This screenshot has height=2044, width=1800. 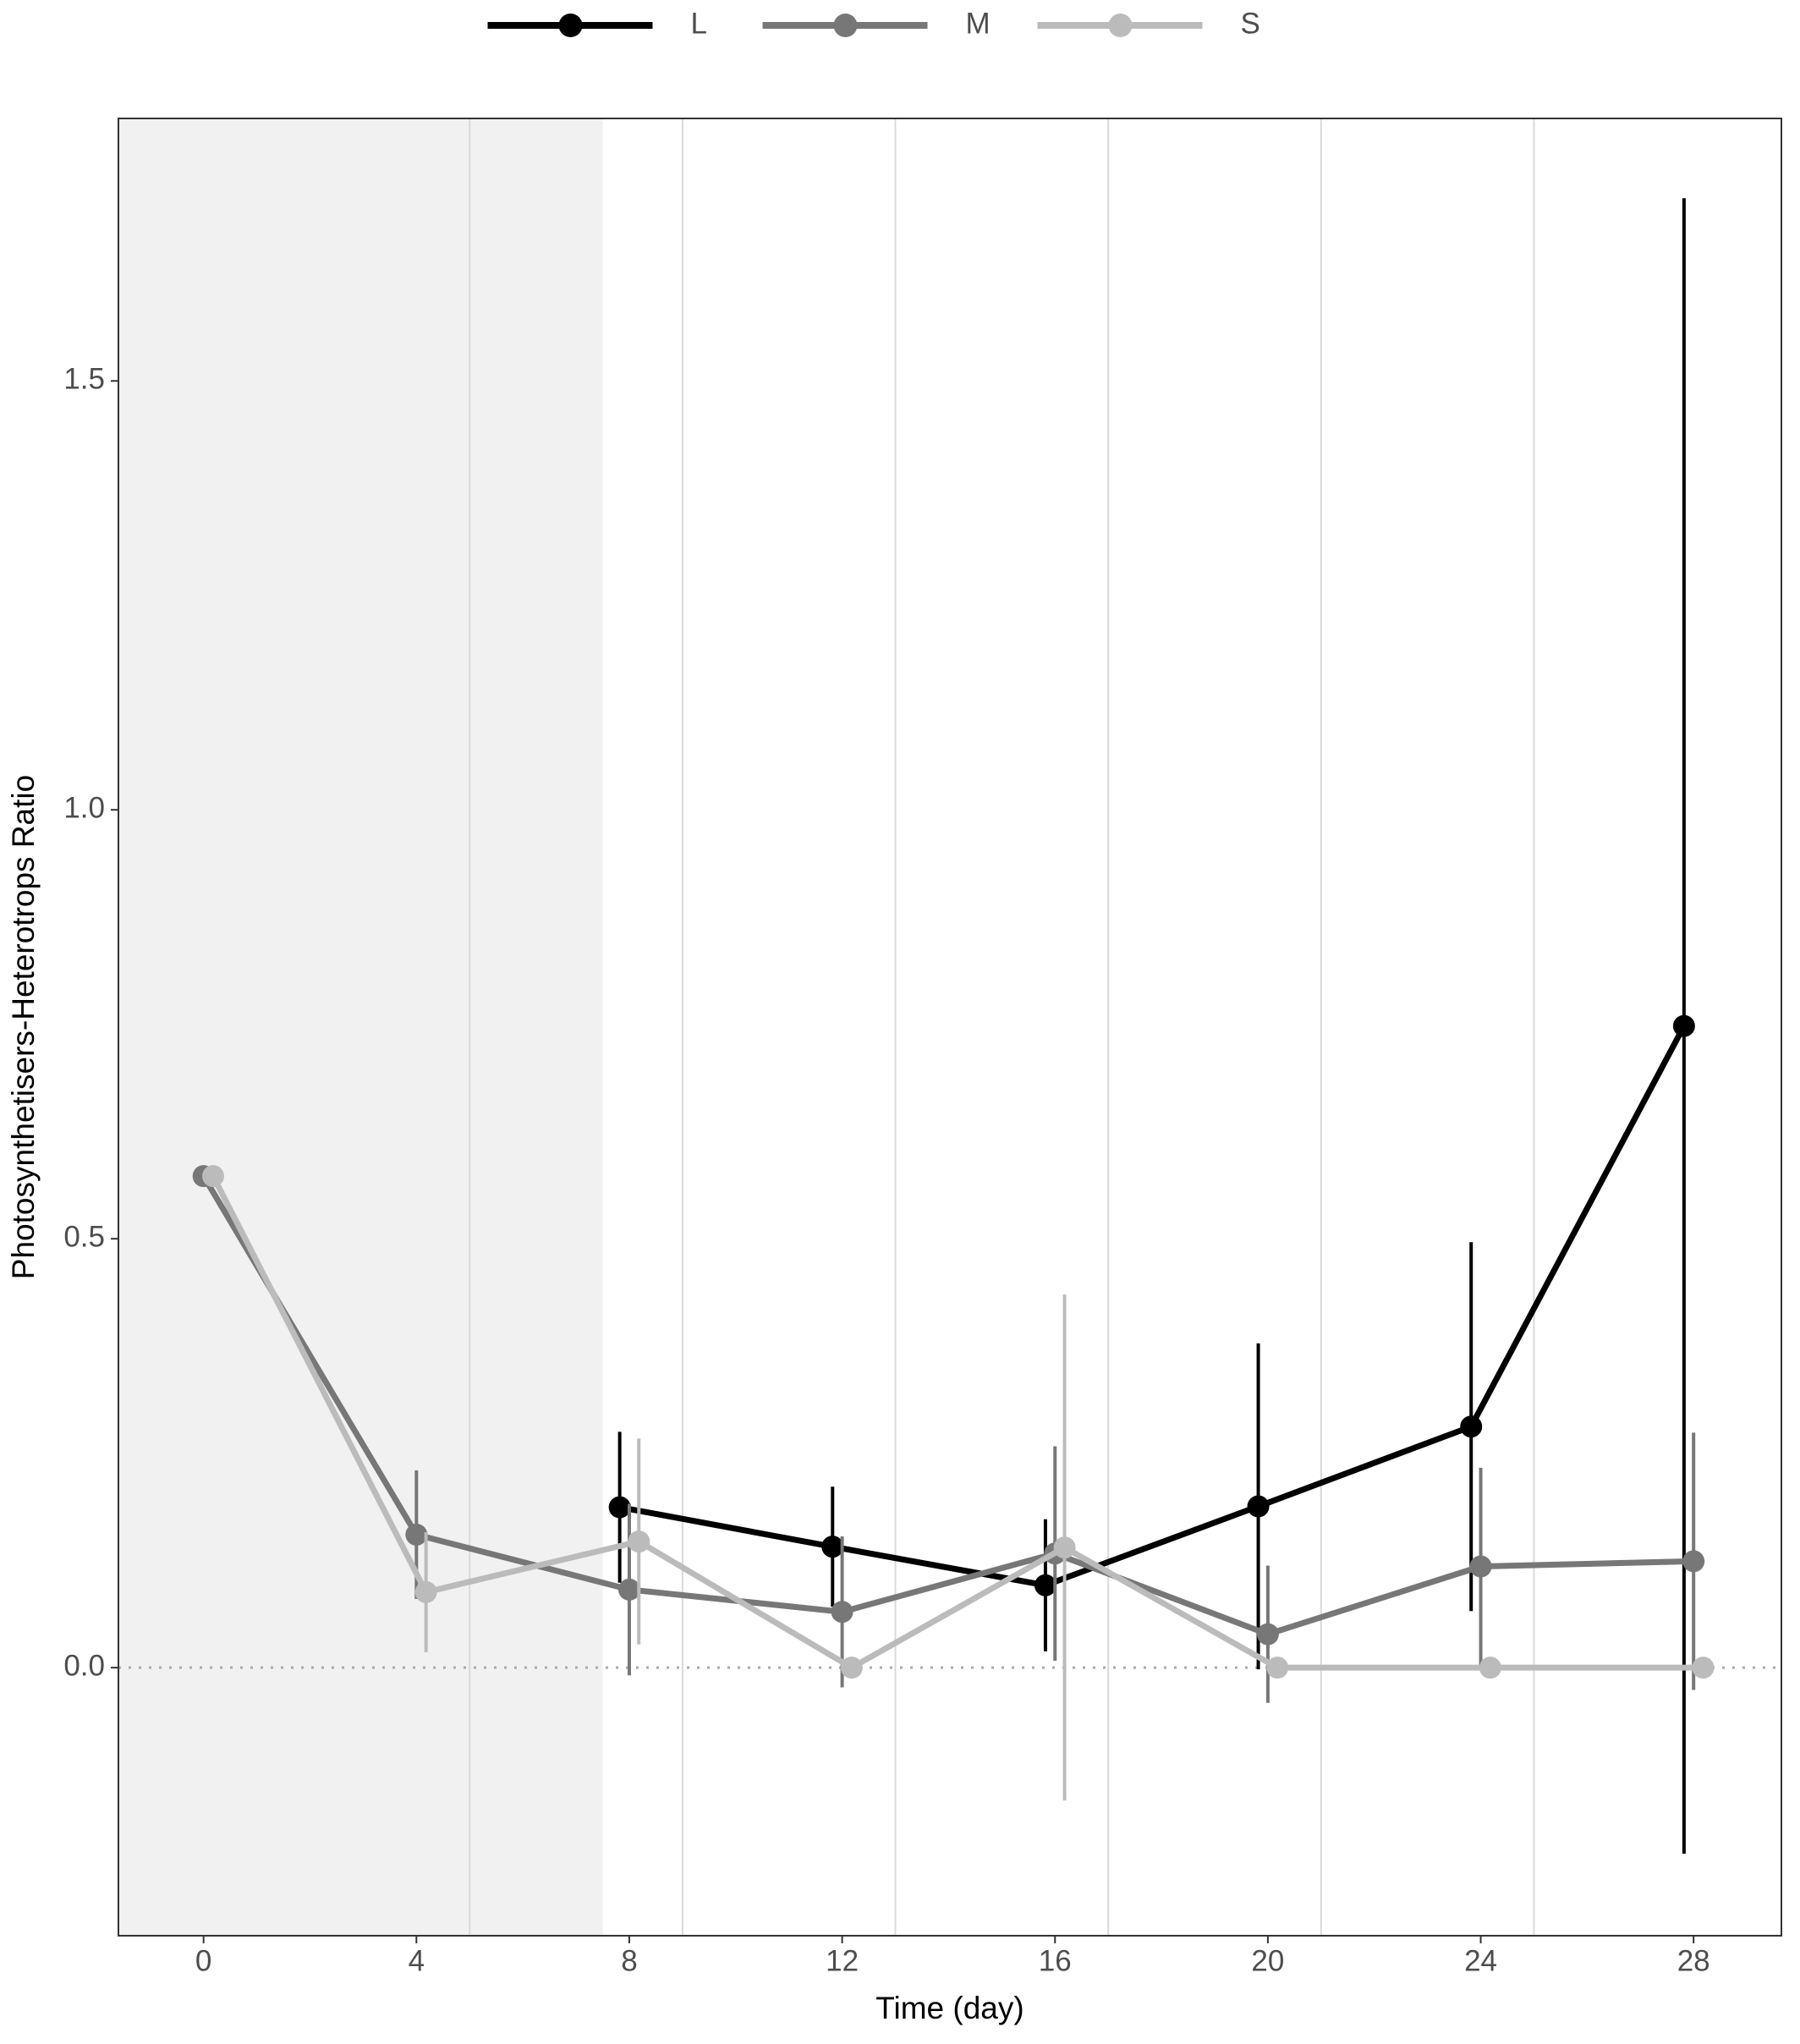 What do you see at coordinates (84, 379) in the screenshot?
I see `y-tick-label: 1.5` at bounding box center [84, 379].